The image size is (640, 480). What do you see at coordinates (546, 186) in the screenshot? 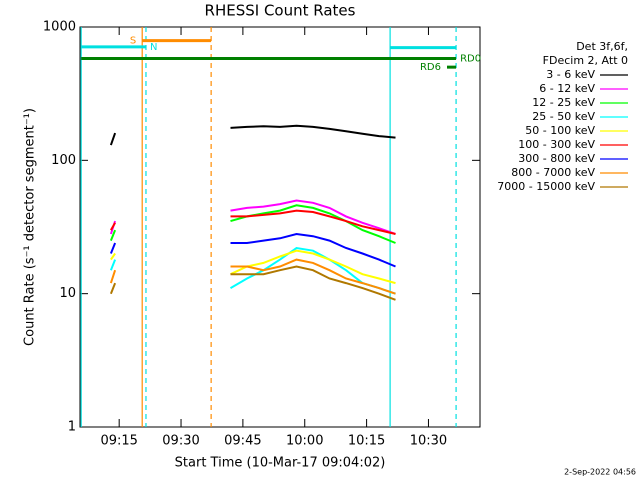
I see `legend-label: 7000 - 15000 keV` at bounding box center [546, 186].